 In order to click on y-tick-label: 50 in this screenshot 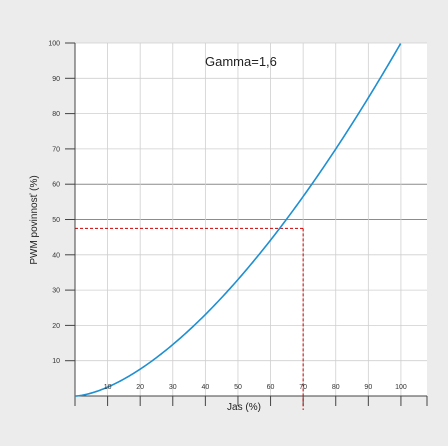, I will do `click(56, 220)`.